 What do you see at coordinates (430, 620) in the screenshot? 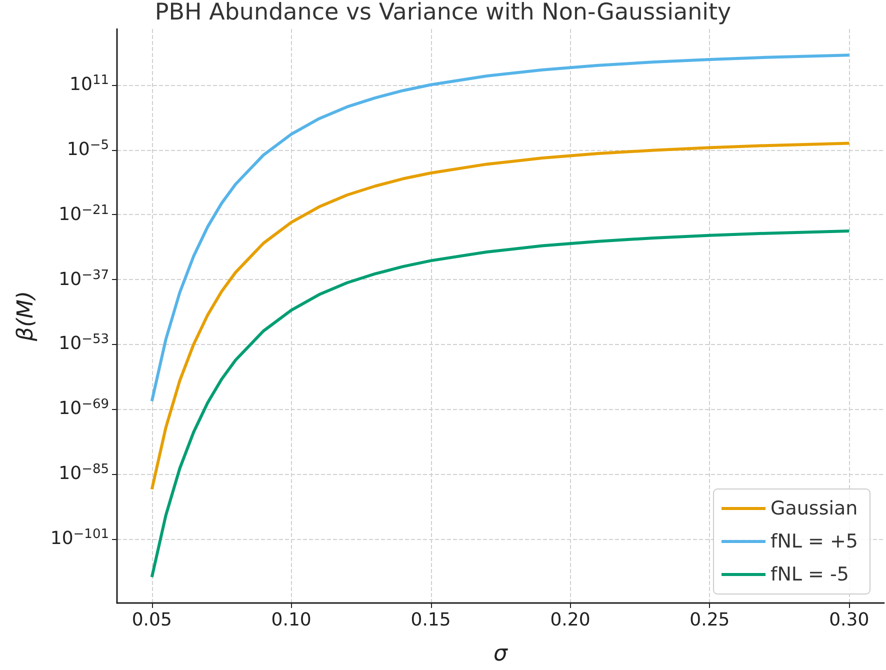
I see `x-tick-label: 0.15` at bounding box center [430, 620].